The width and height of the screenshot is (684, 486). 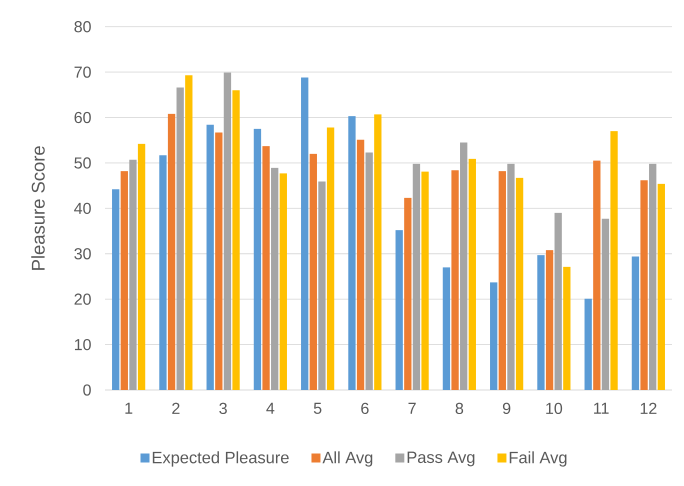 What do you see at coordinates (87, 390) in the screenshot?
I see `y-tick-label: 0` at bounding box center [87, 390].